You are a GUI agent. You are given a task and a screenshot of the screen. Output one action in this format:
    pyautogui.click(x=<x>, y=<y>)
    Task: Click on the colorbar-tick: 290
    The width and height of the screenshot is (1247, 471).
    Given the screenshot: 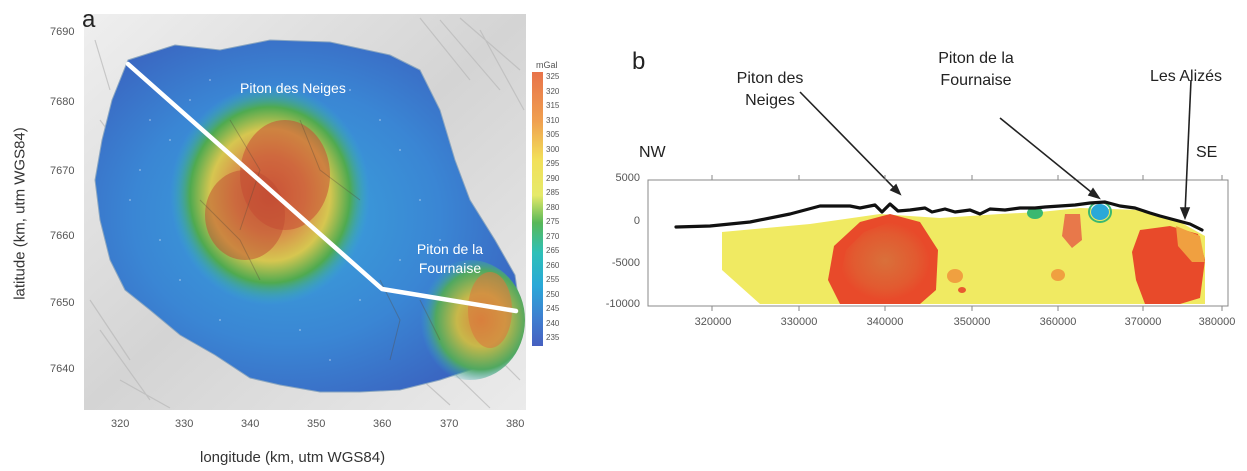 What is the action you would take?
    pyautogui.click(x=553, y=178)
    